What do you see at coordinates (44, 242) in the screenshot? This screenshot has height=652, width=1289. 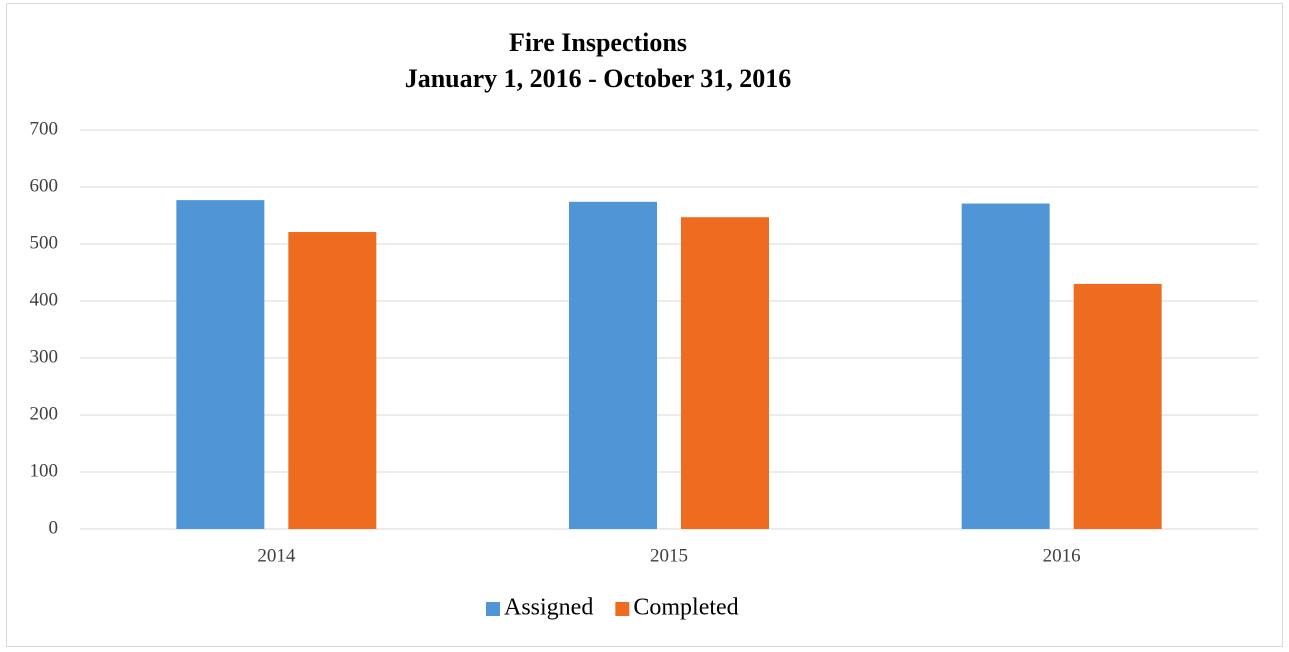 I see `y-tick-label: 500` at bounding box center [44, 242].